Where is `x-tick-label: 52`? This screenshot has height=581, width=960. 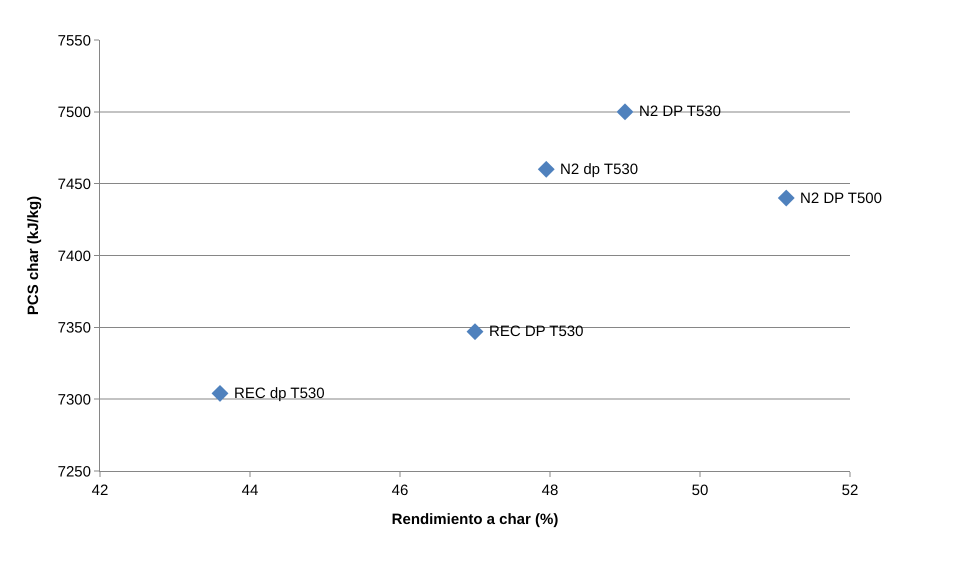 x-tick-label: 52 is located at coordinates (850, 490).